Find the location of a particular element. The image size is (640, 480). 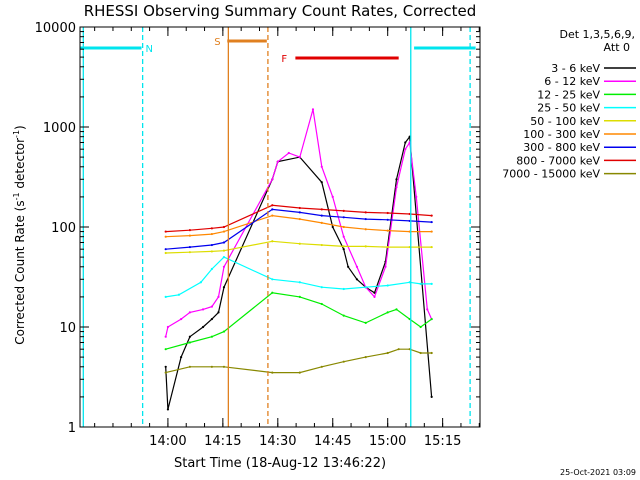

x-tick-label: 14:30 is located at coordinates (277, 441).